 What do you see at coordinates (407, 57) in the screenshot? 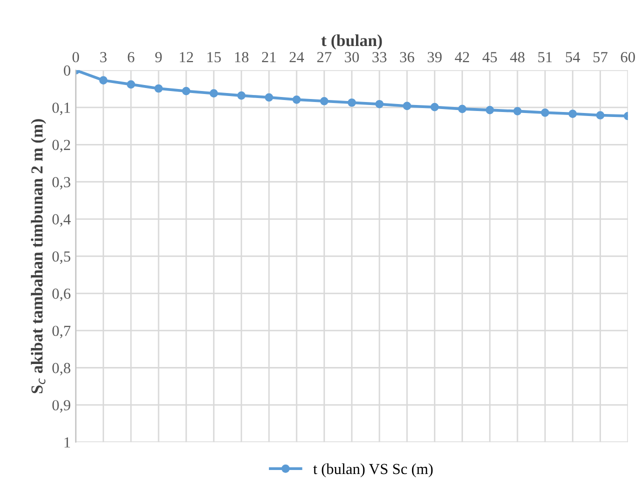
I see `x-tick-label: 36` at bounding box center [407, 57].